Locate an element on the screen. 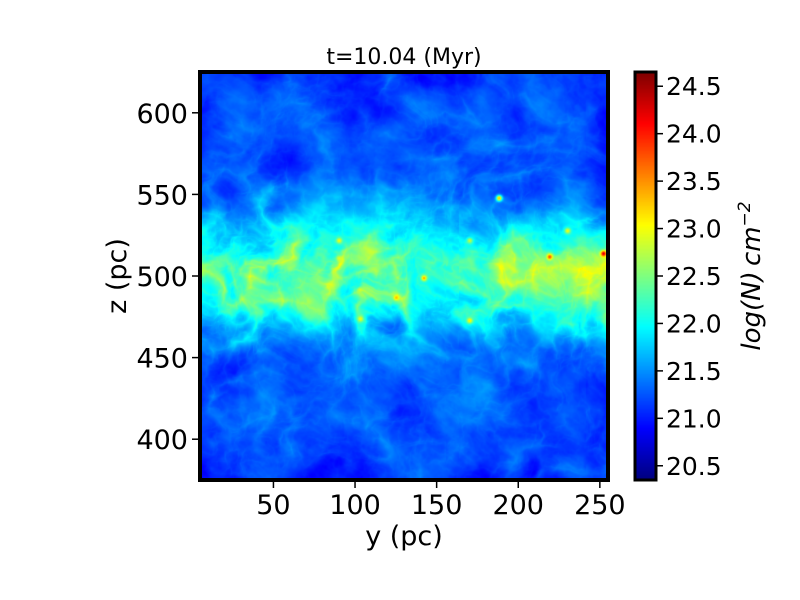  y-axis: 400 450 500 550 600 is located at coordinates (168, 277).